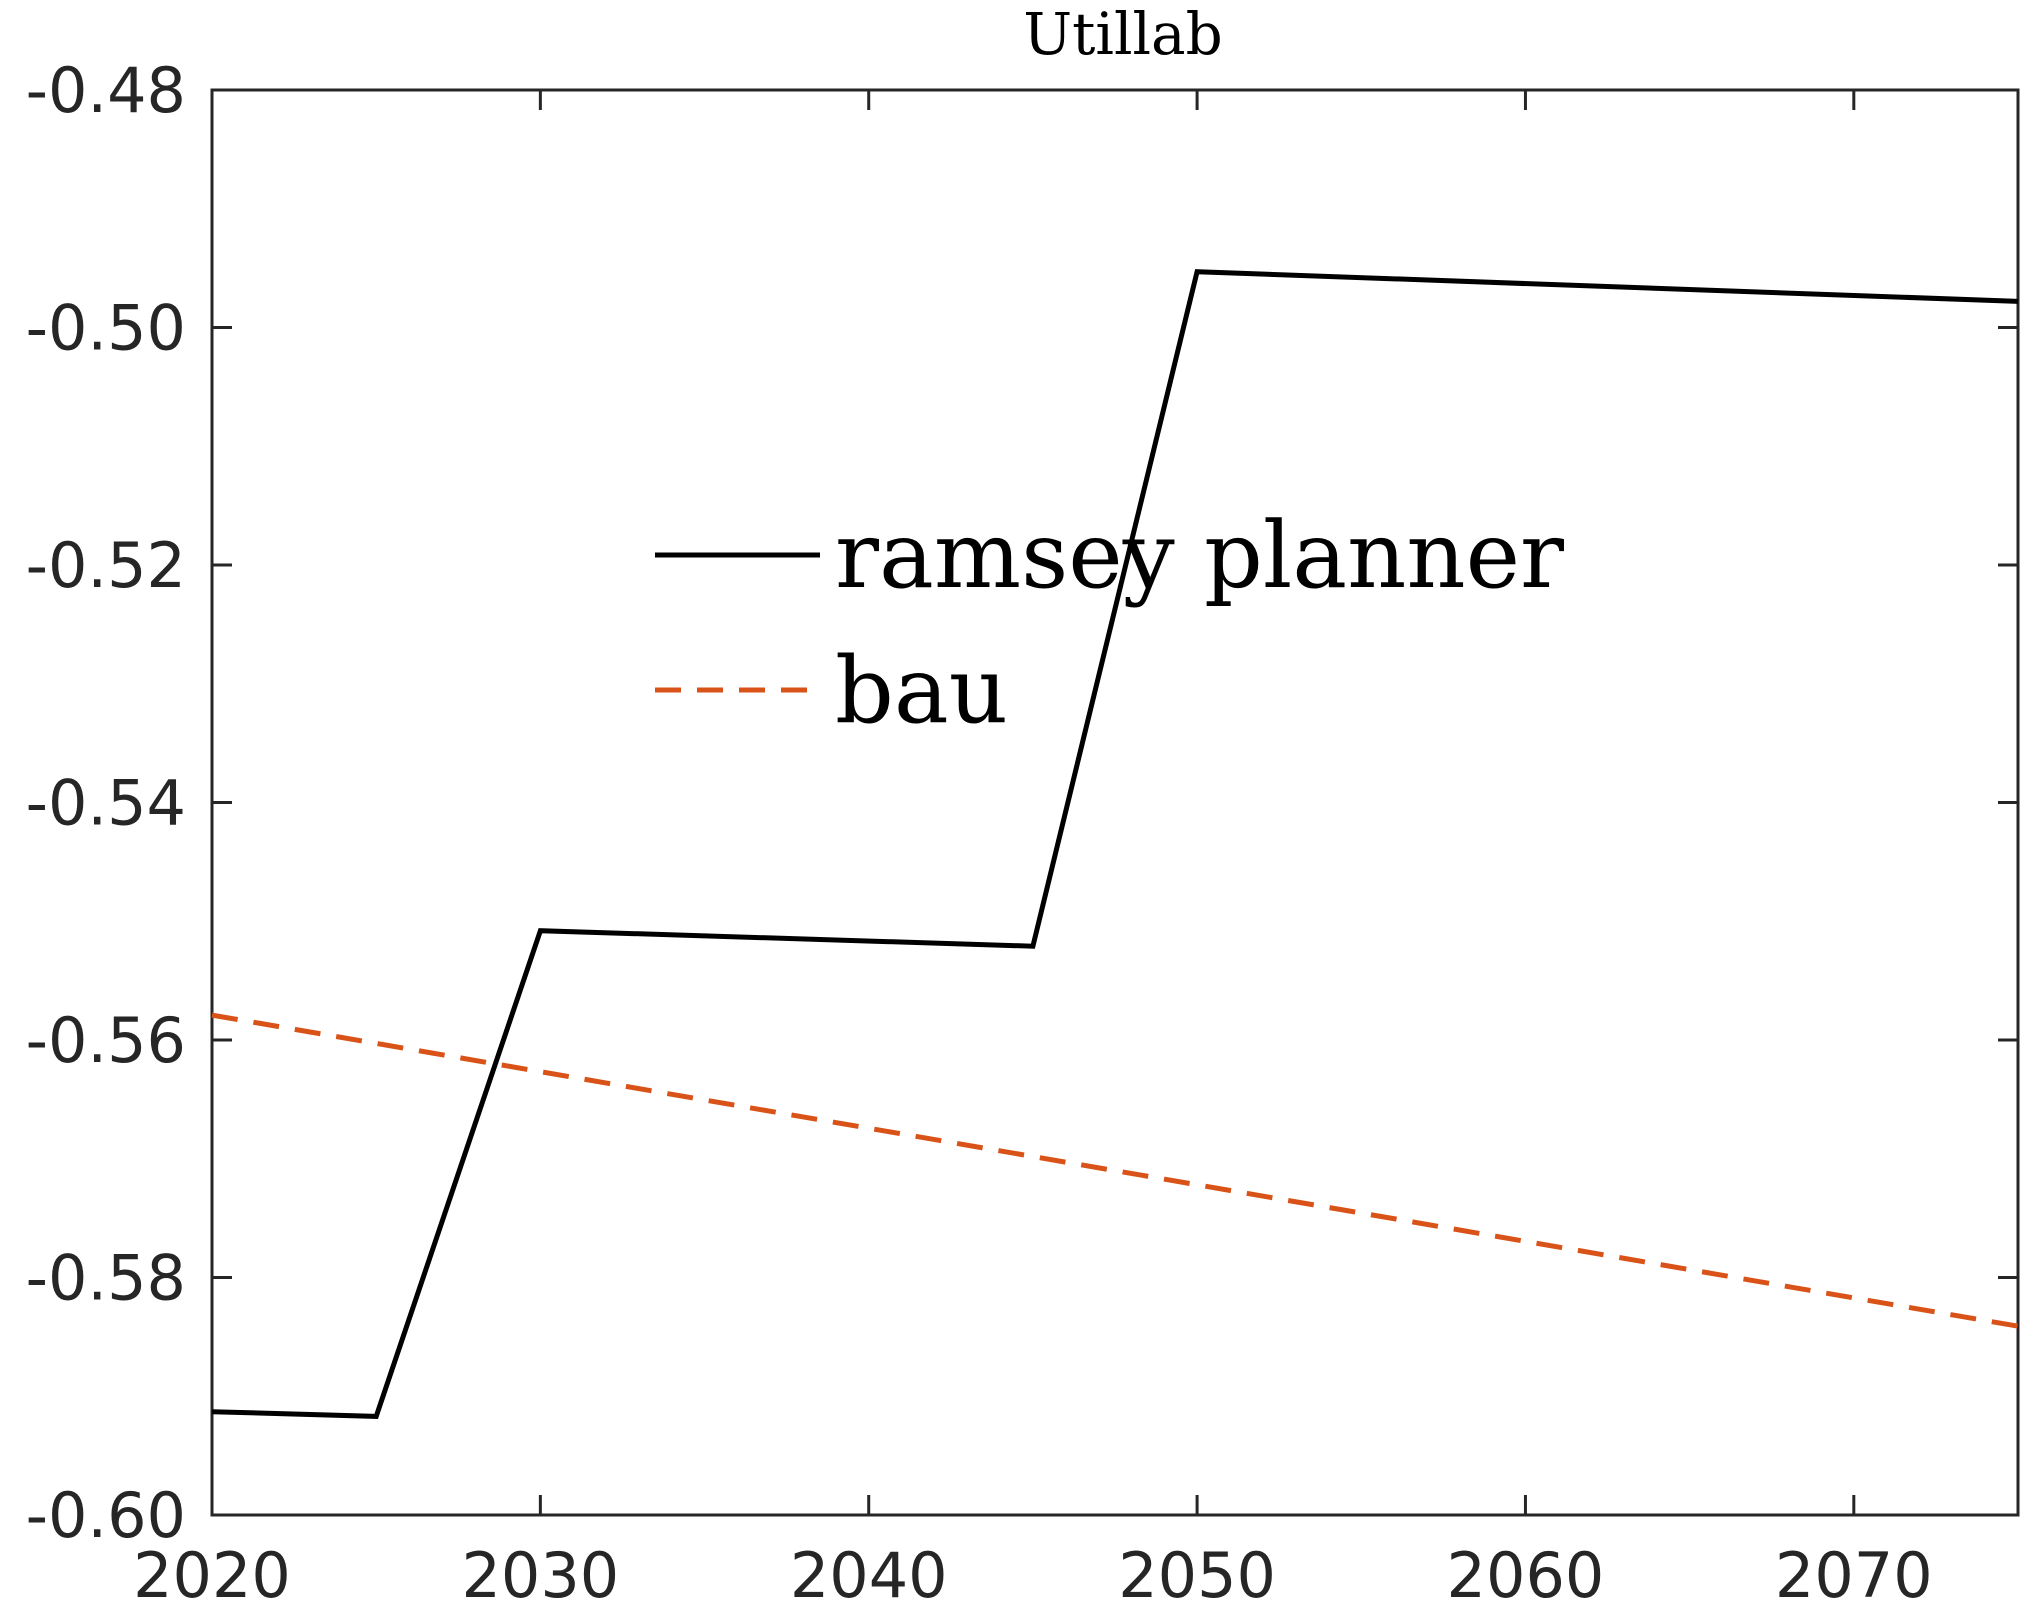 The height and width of the screenshot is (1613, 2023). What do you see at coordinates (1526, 1575) in the screenshot?
I see `x-tick-label: 2060` at bounding box center [1526, 1575].